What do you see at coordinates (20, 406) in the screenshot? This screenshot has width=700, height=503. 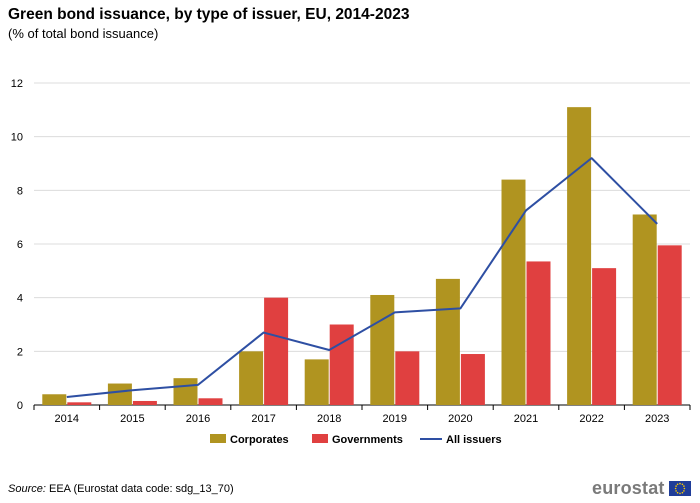 I see `y-tick-label: 0` at bounding box center [20, 406].